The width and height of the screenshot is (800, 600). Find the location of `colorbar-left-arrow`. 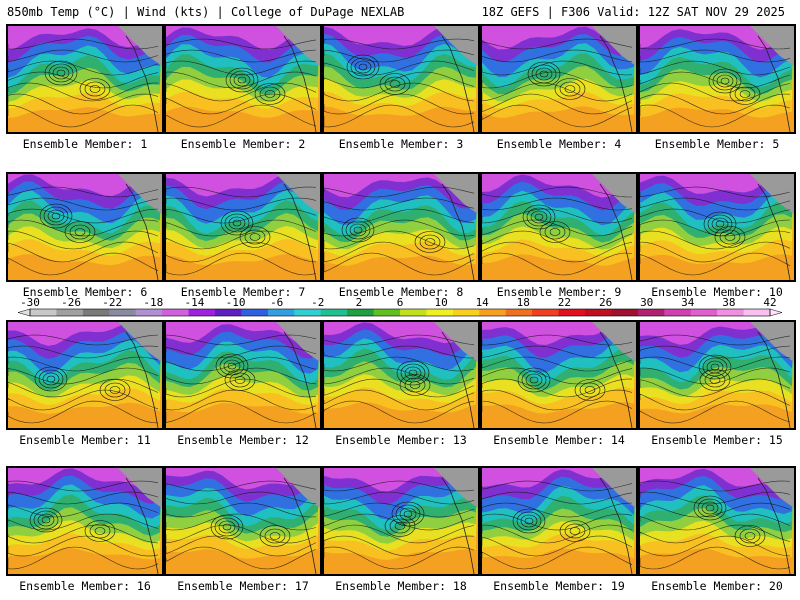

colorbar-left-arrow is located at coordinates (24, 312).